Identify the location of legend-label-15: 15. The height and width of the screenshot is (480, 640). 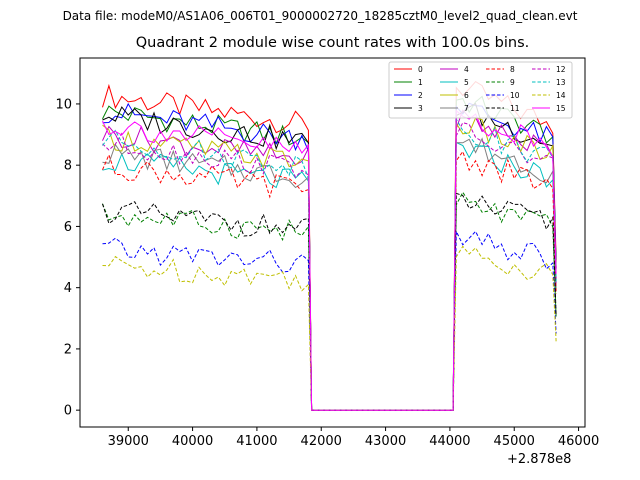
(561, 108).